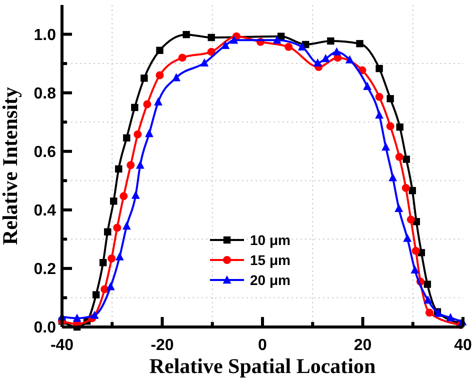 The width and height of the screenshot is (474, 382). What do you see at coordinates (270, 260) in the screenshot?
I see `legend-label: 15 μm` at bounding box center [270, 260].